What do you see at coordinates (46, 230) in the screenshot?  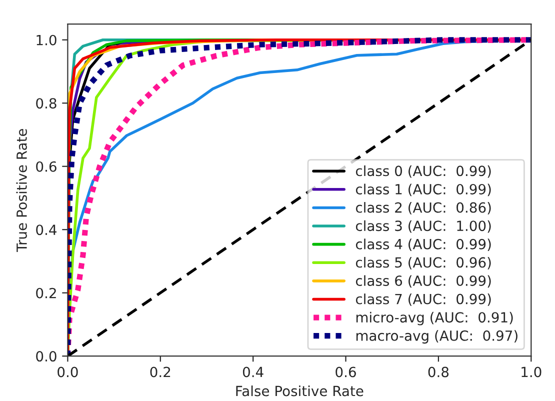 I see `y-tick-label: 0.4` at bounding box center [46, 230].